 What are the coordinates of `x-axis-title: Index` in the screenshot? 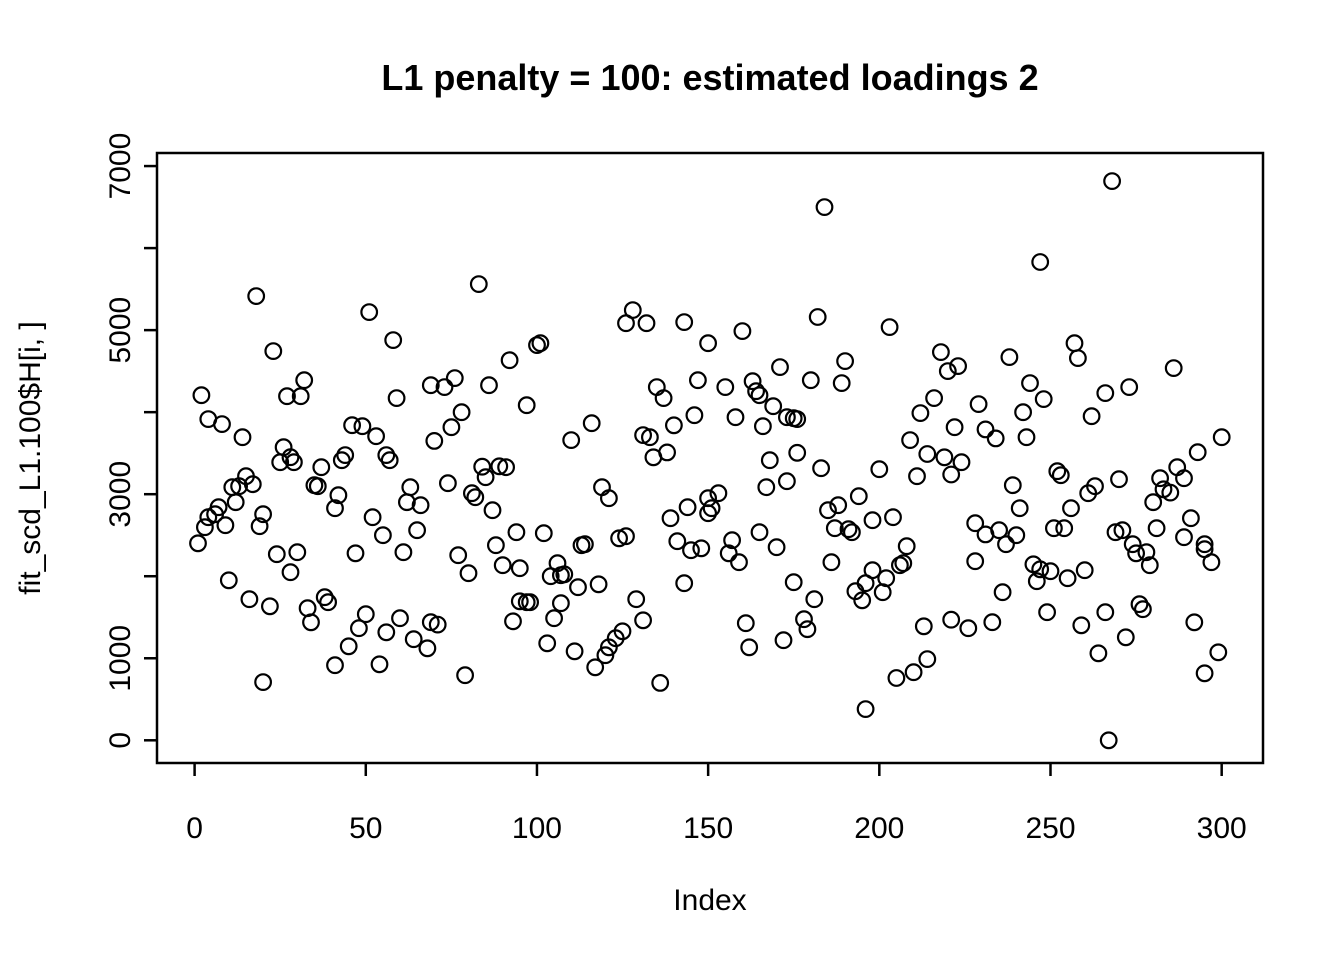 It's located at (709, 900).